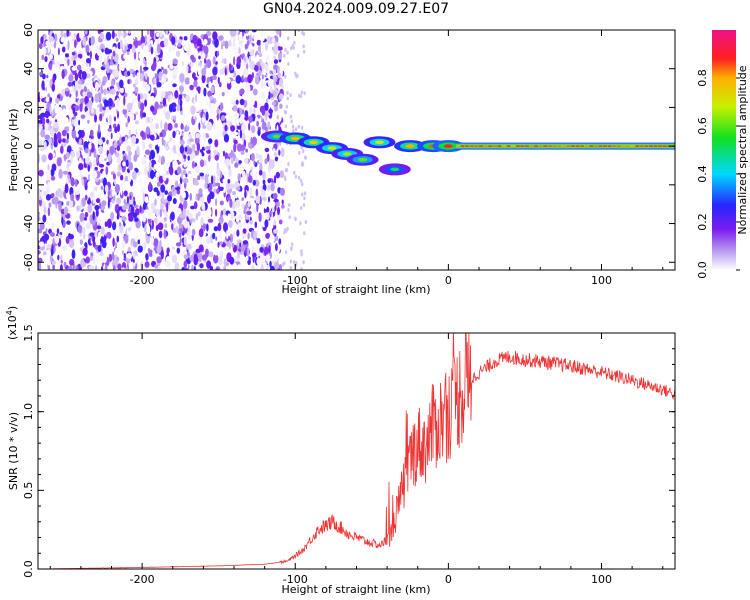 The image size is (750, 600). I want to click on colorbar-tick-label: 0.0, so click(702, 270).